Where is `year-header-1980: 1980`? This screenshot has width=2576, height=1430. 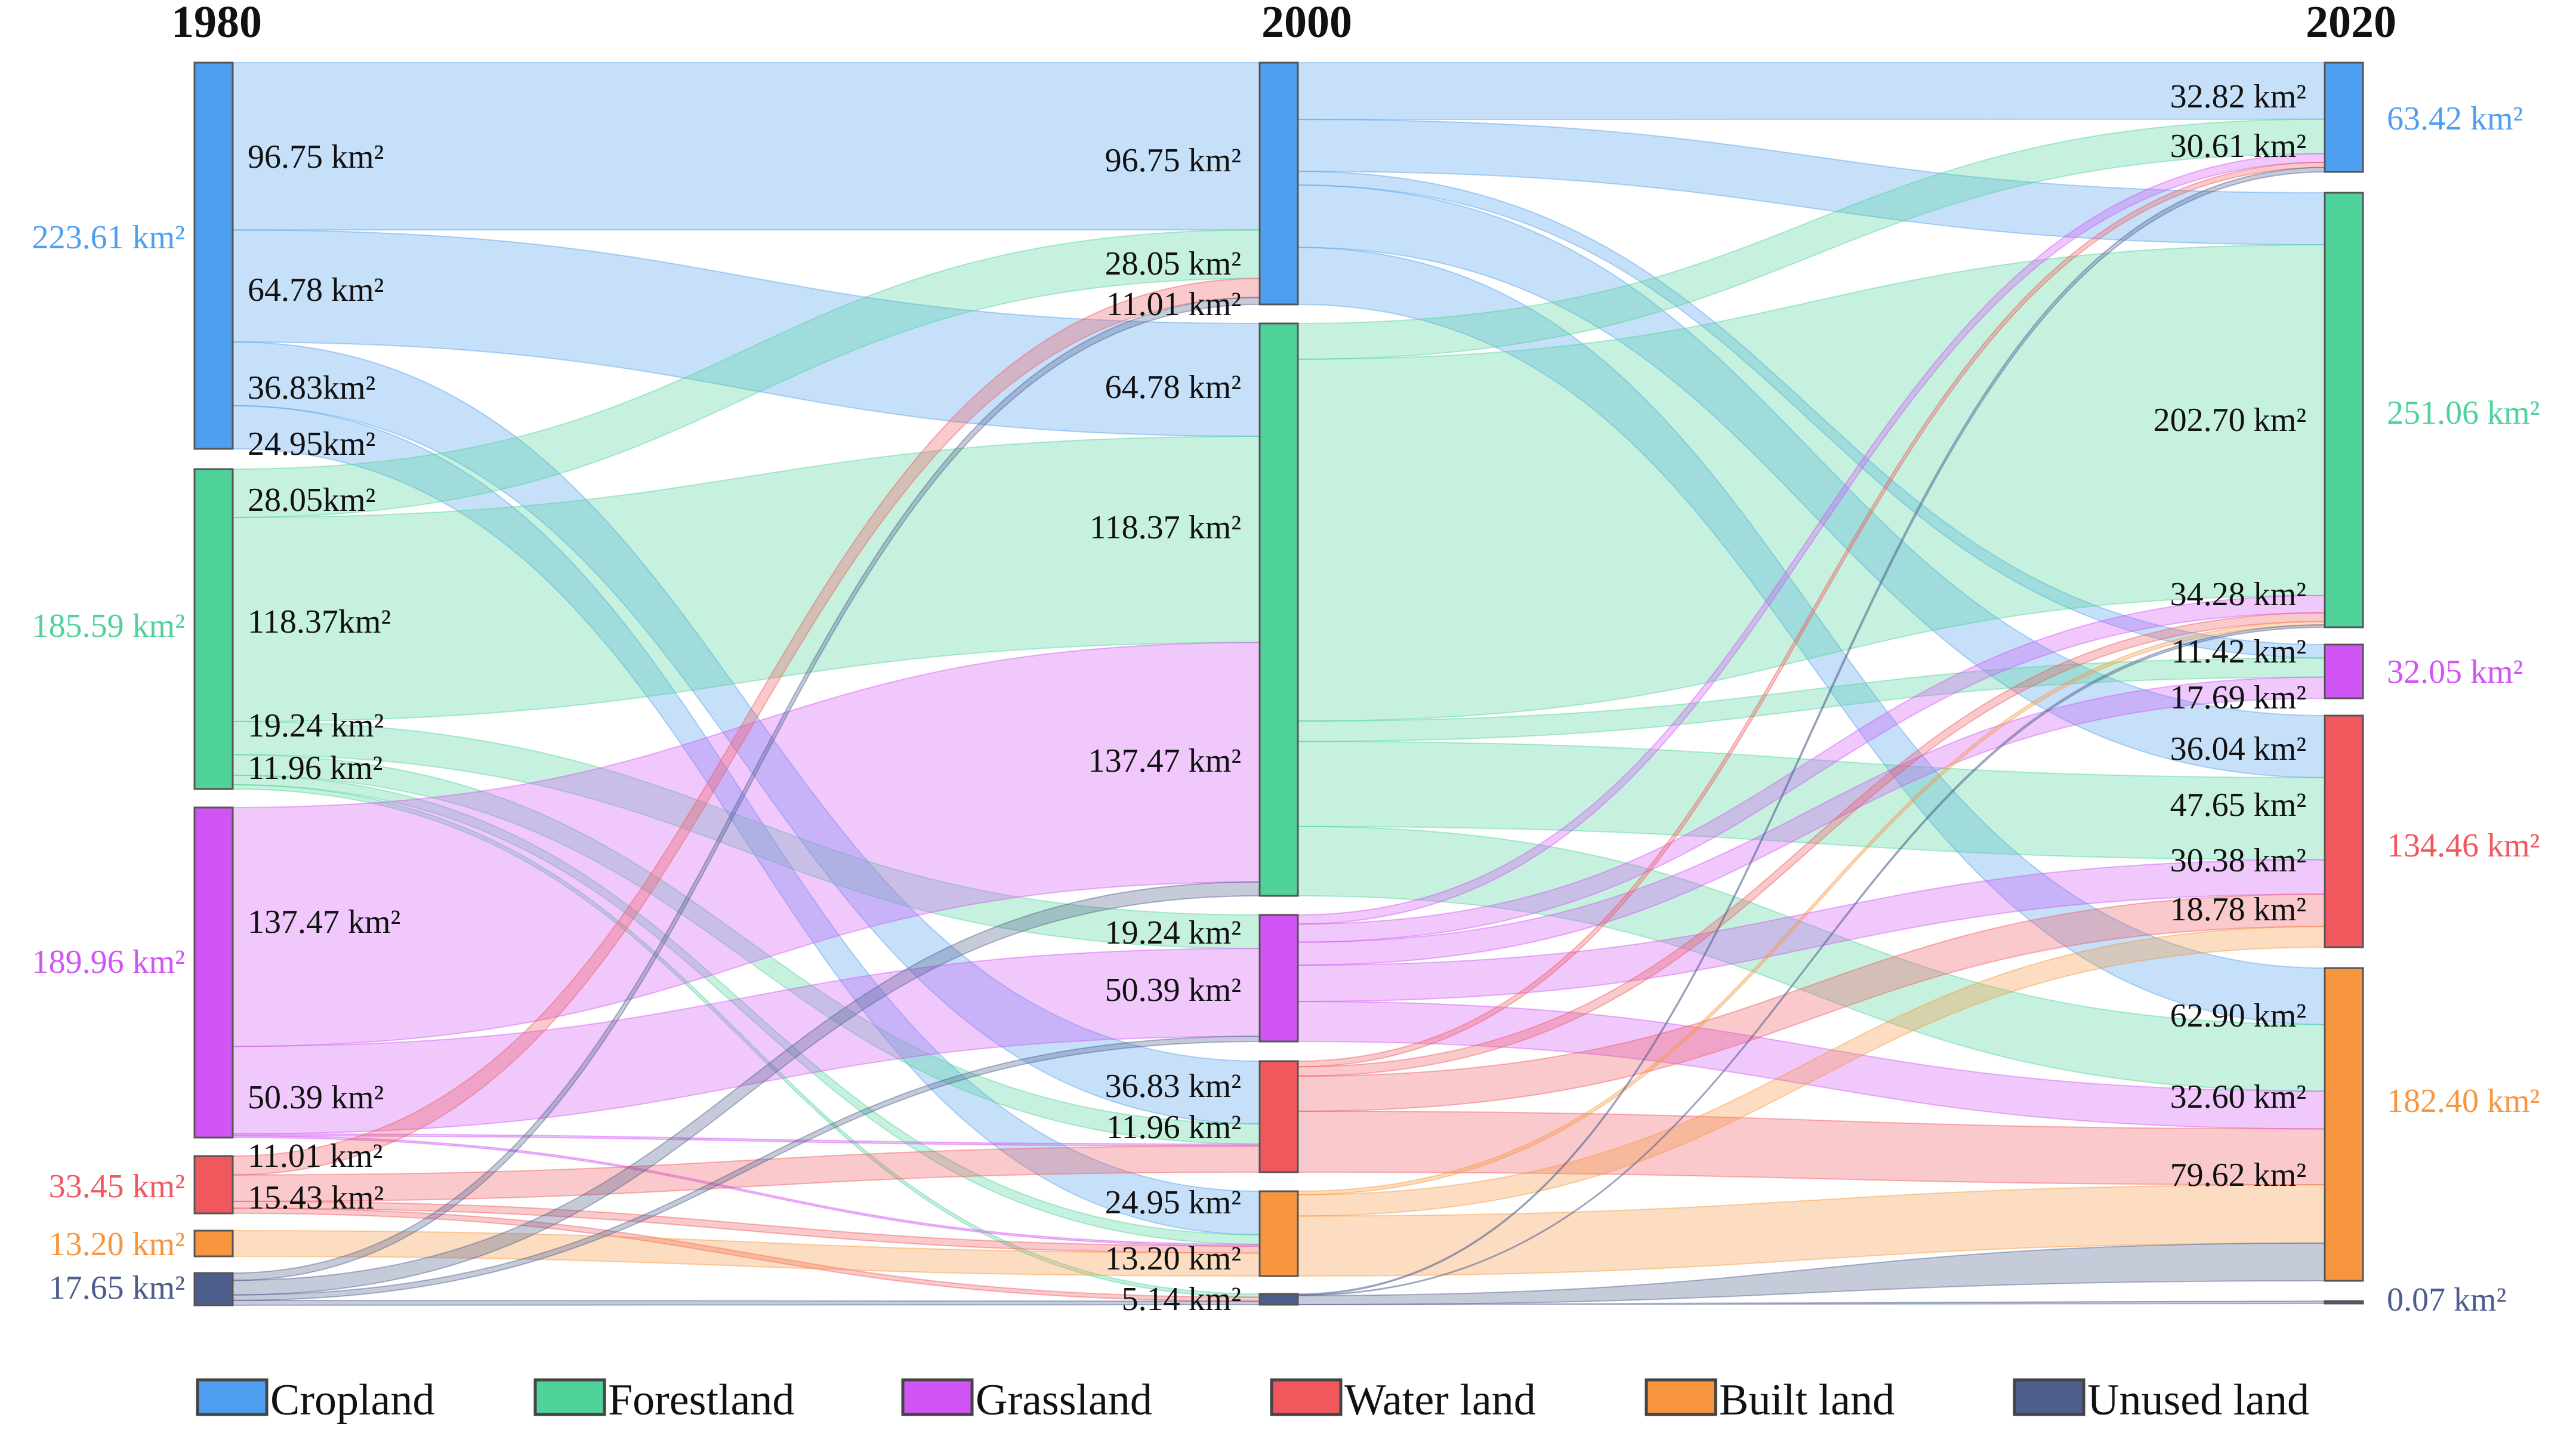
year-header-1980: 1980 is located at coordinates (216, 23).